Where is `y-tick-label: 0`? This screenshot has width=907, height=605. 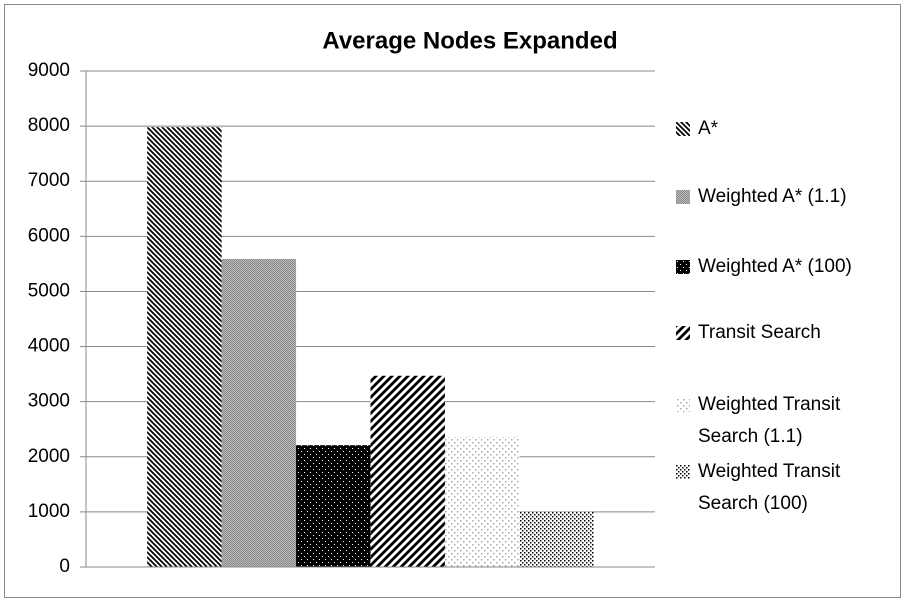
y-tick-label: 0 is located at coordinates (64, 566).